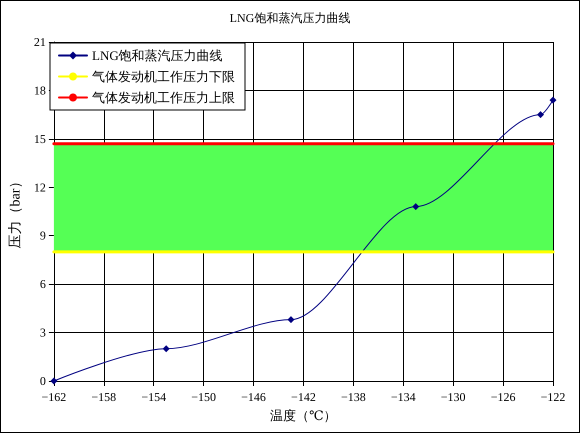  Describe the element at coordinates (54, 397) in the screenshot. I see `x-tick-label: −162` at that location.